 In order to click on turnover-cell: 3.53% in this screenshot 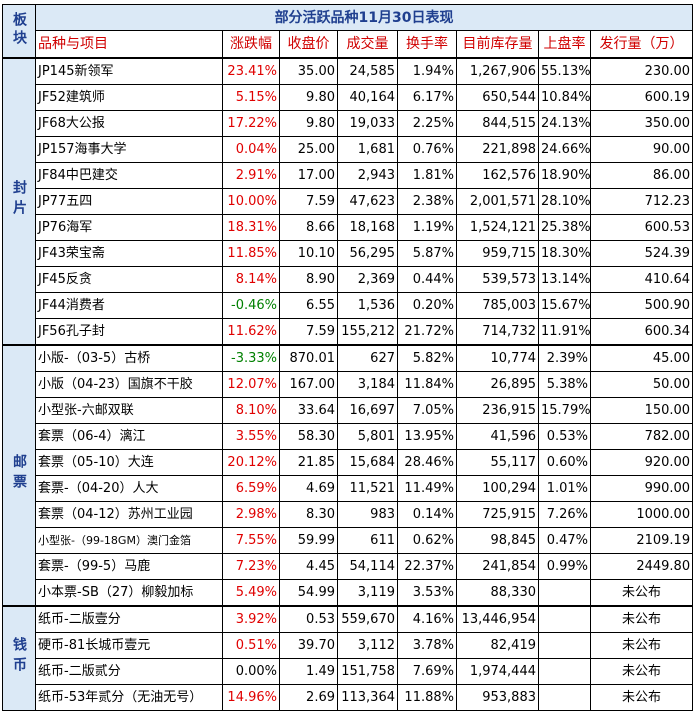, I will do `click(427, 593)`.